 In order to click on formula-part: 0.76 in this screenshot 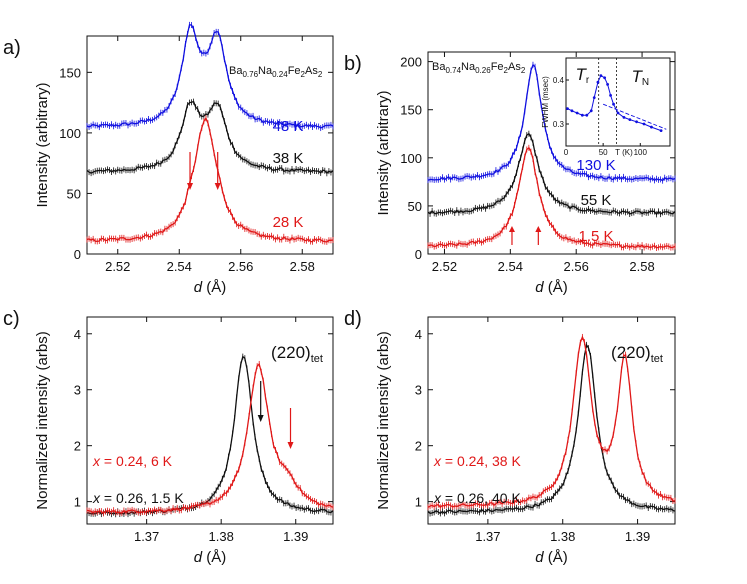, I will do `click(250, 74)`.